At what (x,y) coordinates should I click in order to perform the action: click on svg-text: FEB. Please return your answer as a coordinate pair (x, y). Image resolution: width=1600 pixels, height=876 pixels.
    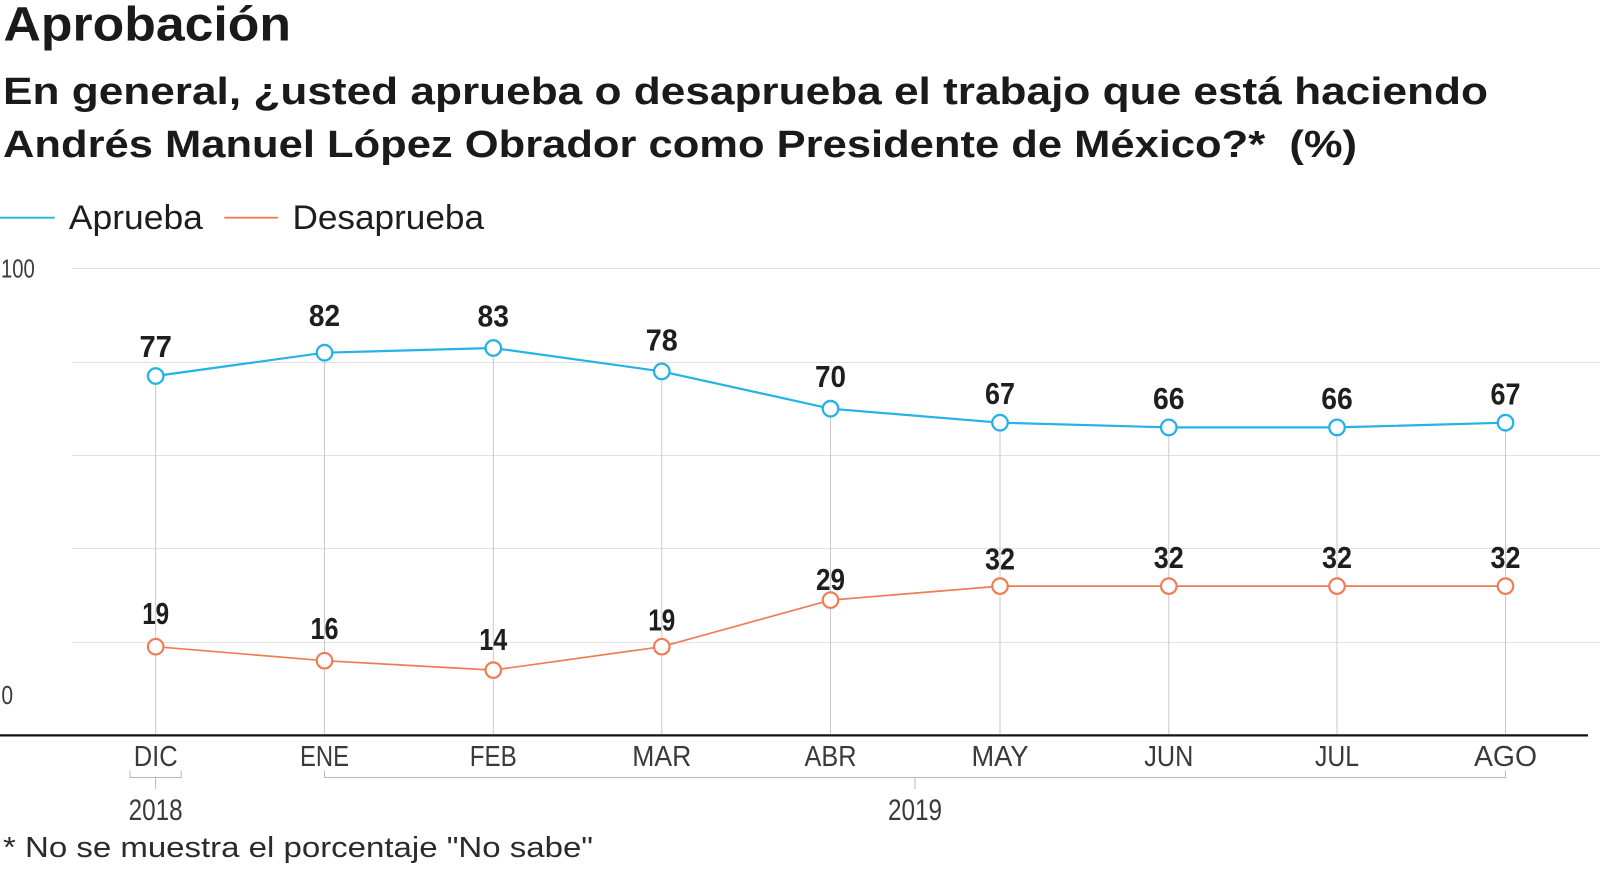
    Looking at the image, I should click on (493, 757).